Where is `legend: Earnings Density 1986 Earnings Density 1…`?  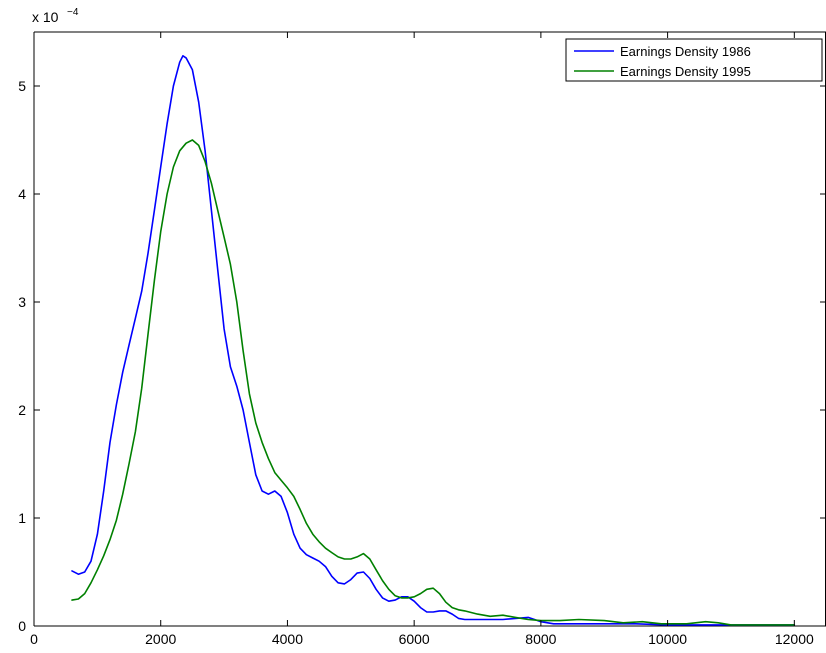 legend: Earnings Density 1986 Earnings Density 1… is located at coordinates (694, 60).